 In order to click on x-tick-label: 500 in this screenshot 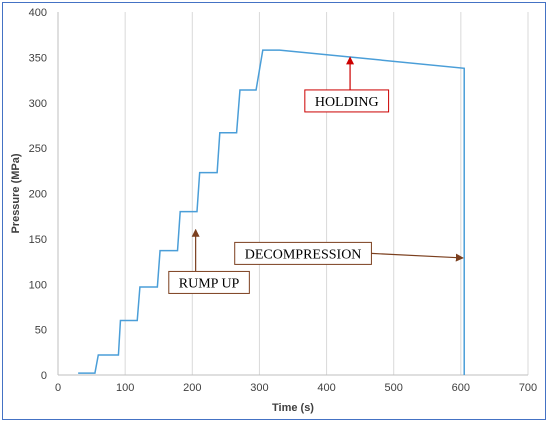, I will do `click(394, 388)`.